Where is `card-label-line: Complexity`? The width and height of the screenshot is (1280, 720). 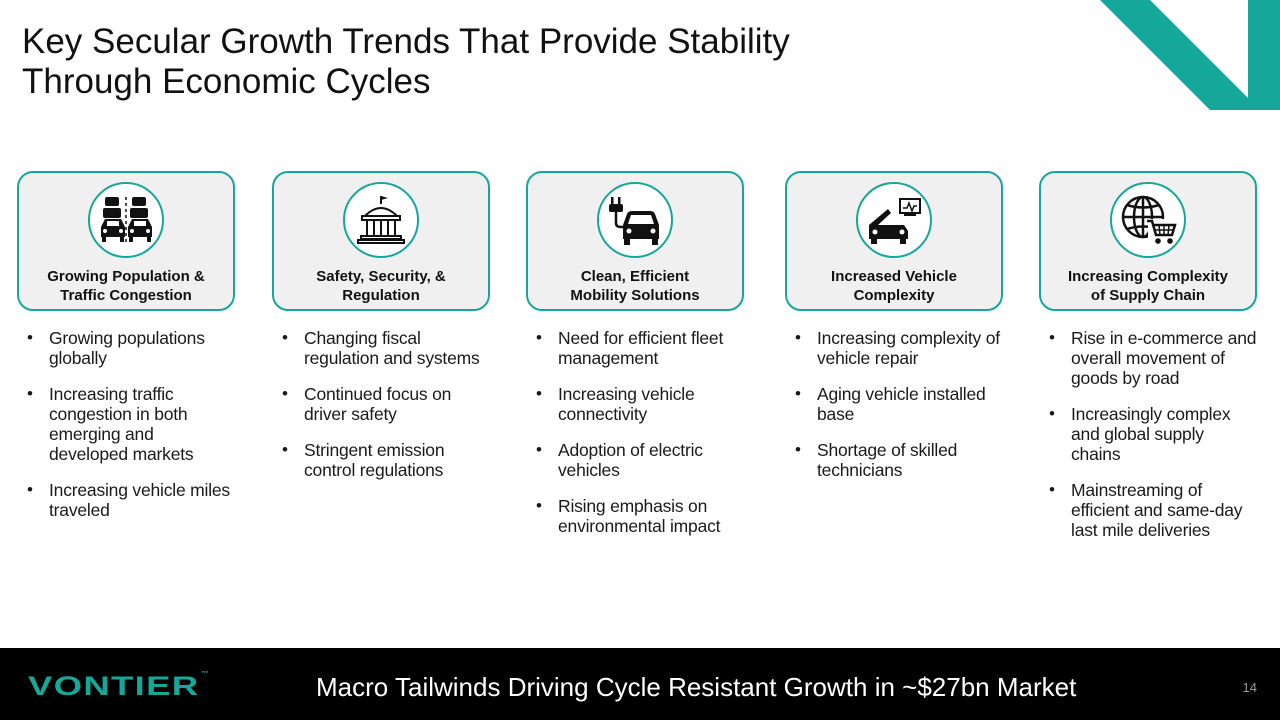
card-label-line: Complexity is located at coordinates (894, 295).